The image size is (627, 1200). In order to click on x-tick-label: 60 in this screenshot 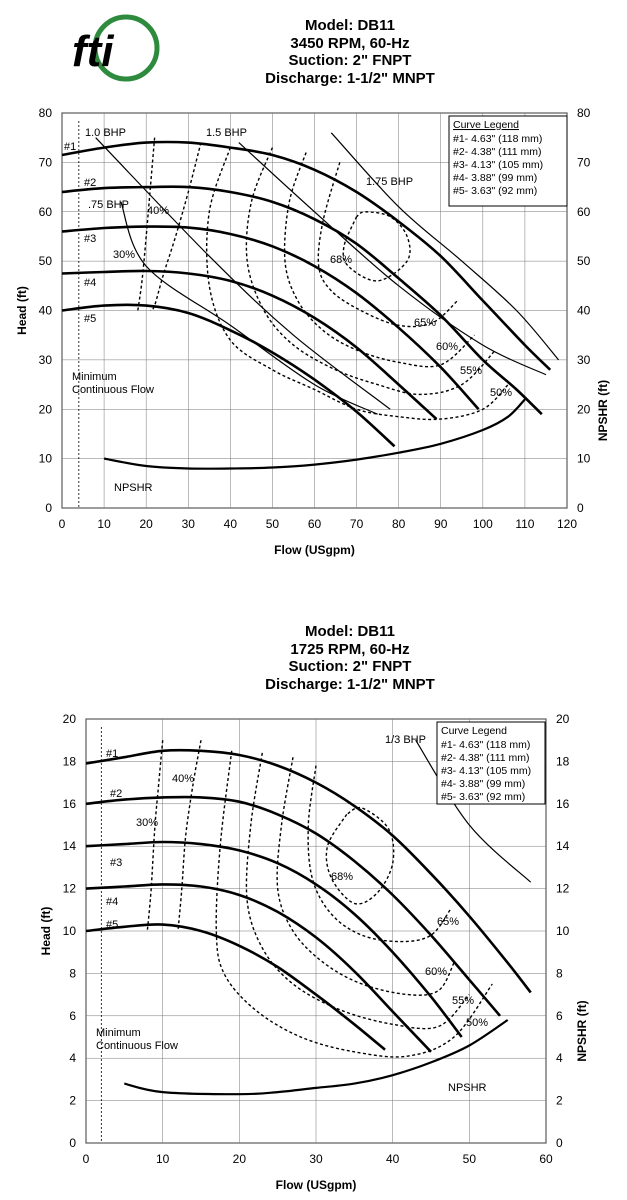, I will do `click(315, 524)`.